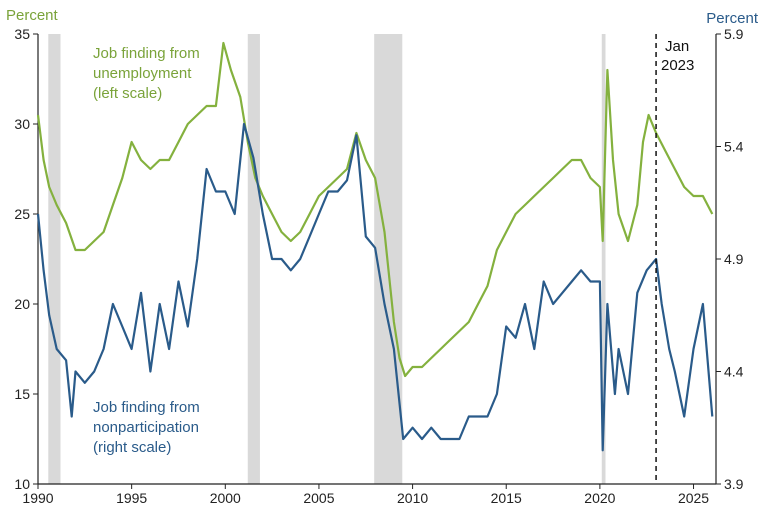  What do you see at coordinates (734, 147) in the screenshot?
I see `y-right-tick-label: 5.4` at bounding box center [734, 147].